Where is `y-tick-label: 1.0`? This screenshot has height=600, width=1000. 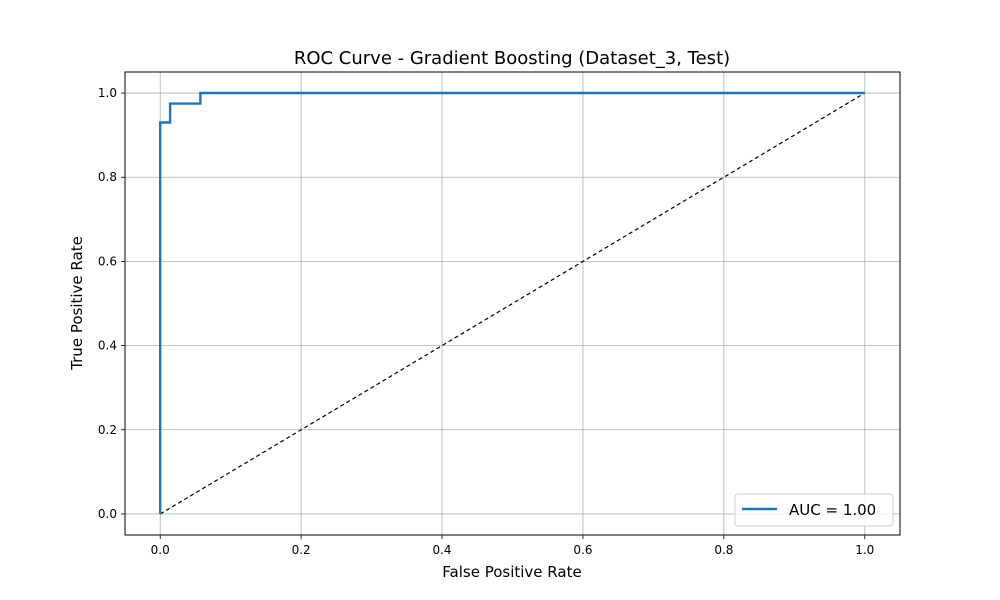 y-tick-label: 1.0 is located at coordinates (107, 93).